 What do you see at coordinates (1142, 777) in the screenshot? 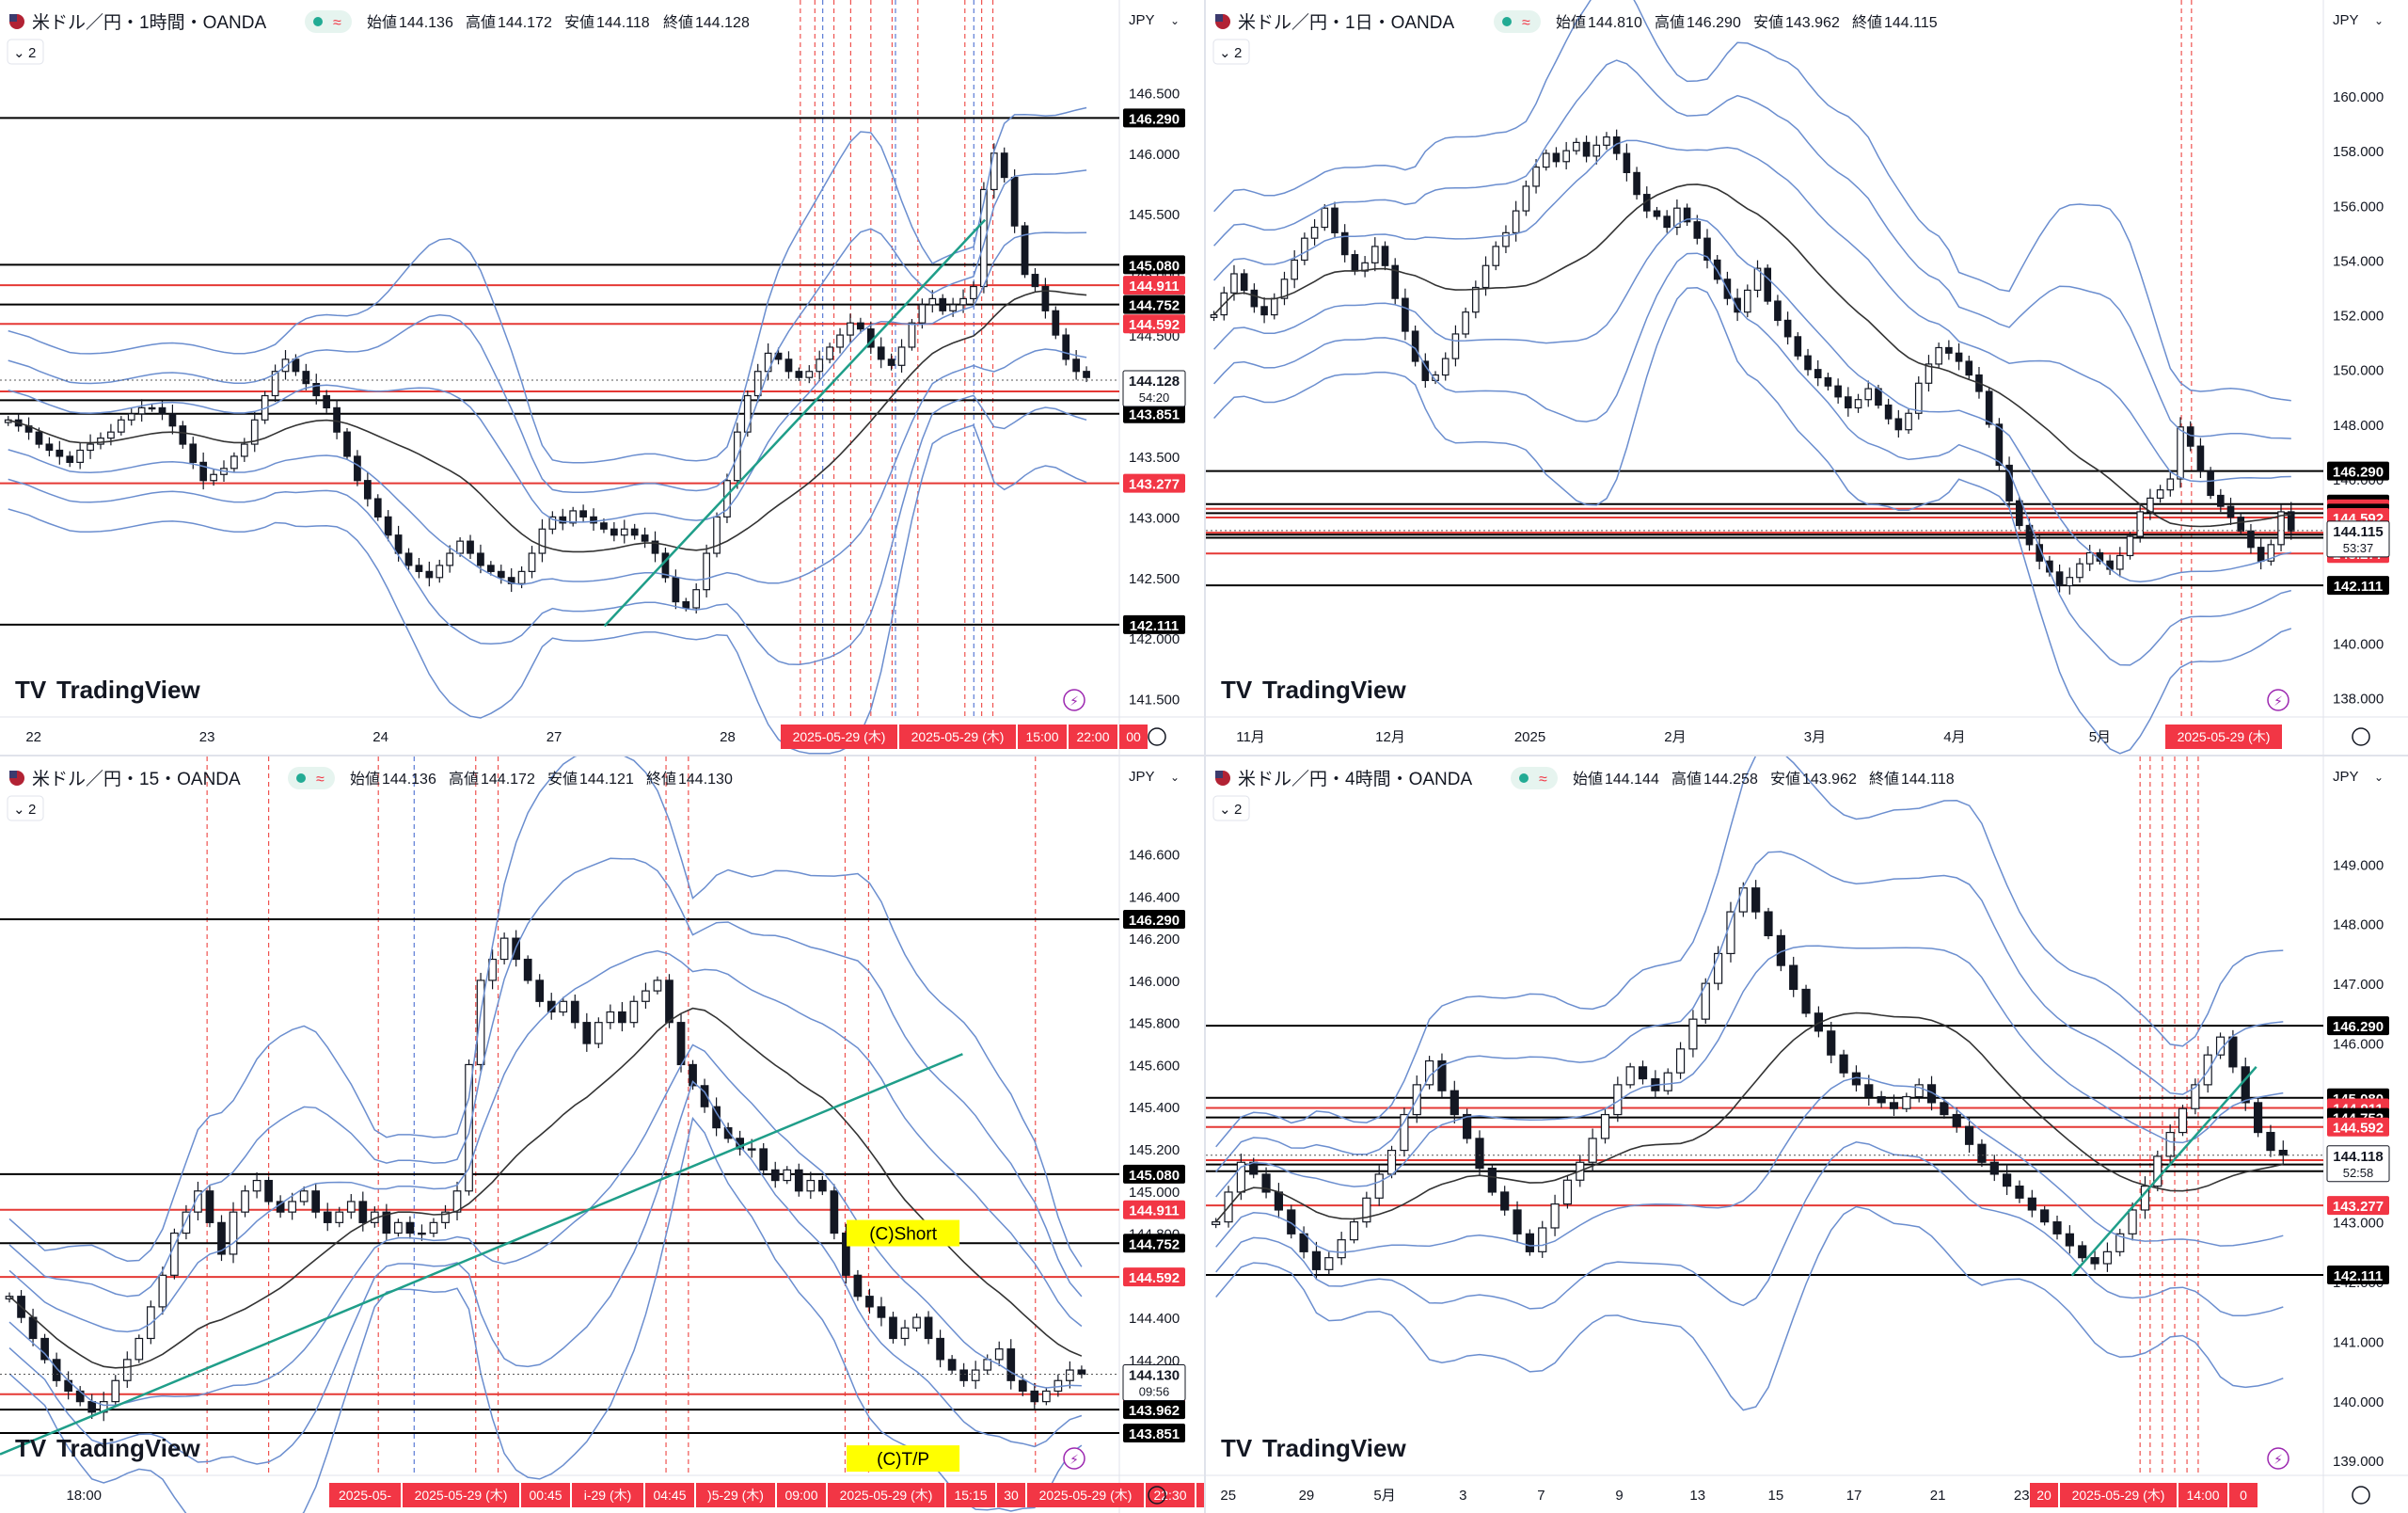
I see `currency-label: JPY` at bounding box center [1142, 777].